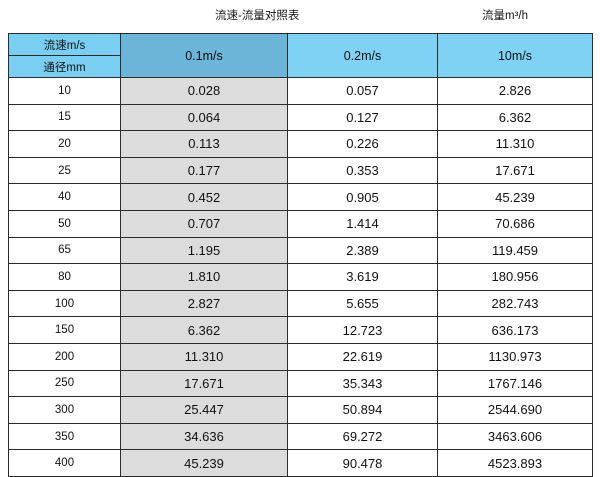  What do you see at coordinates (362, 91) in the screenshot?
I see `cell-flow-value: 0.057` at bounding box center [362, 91].